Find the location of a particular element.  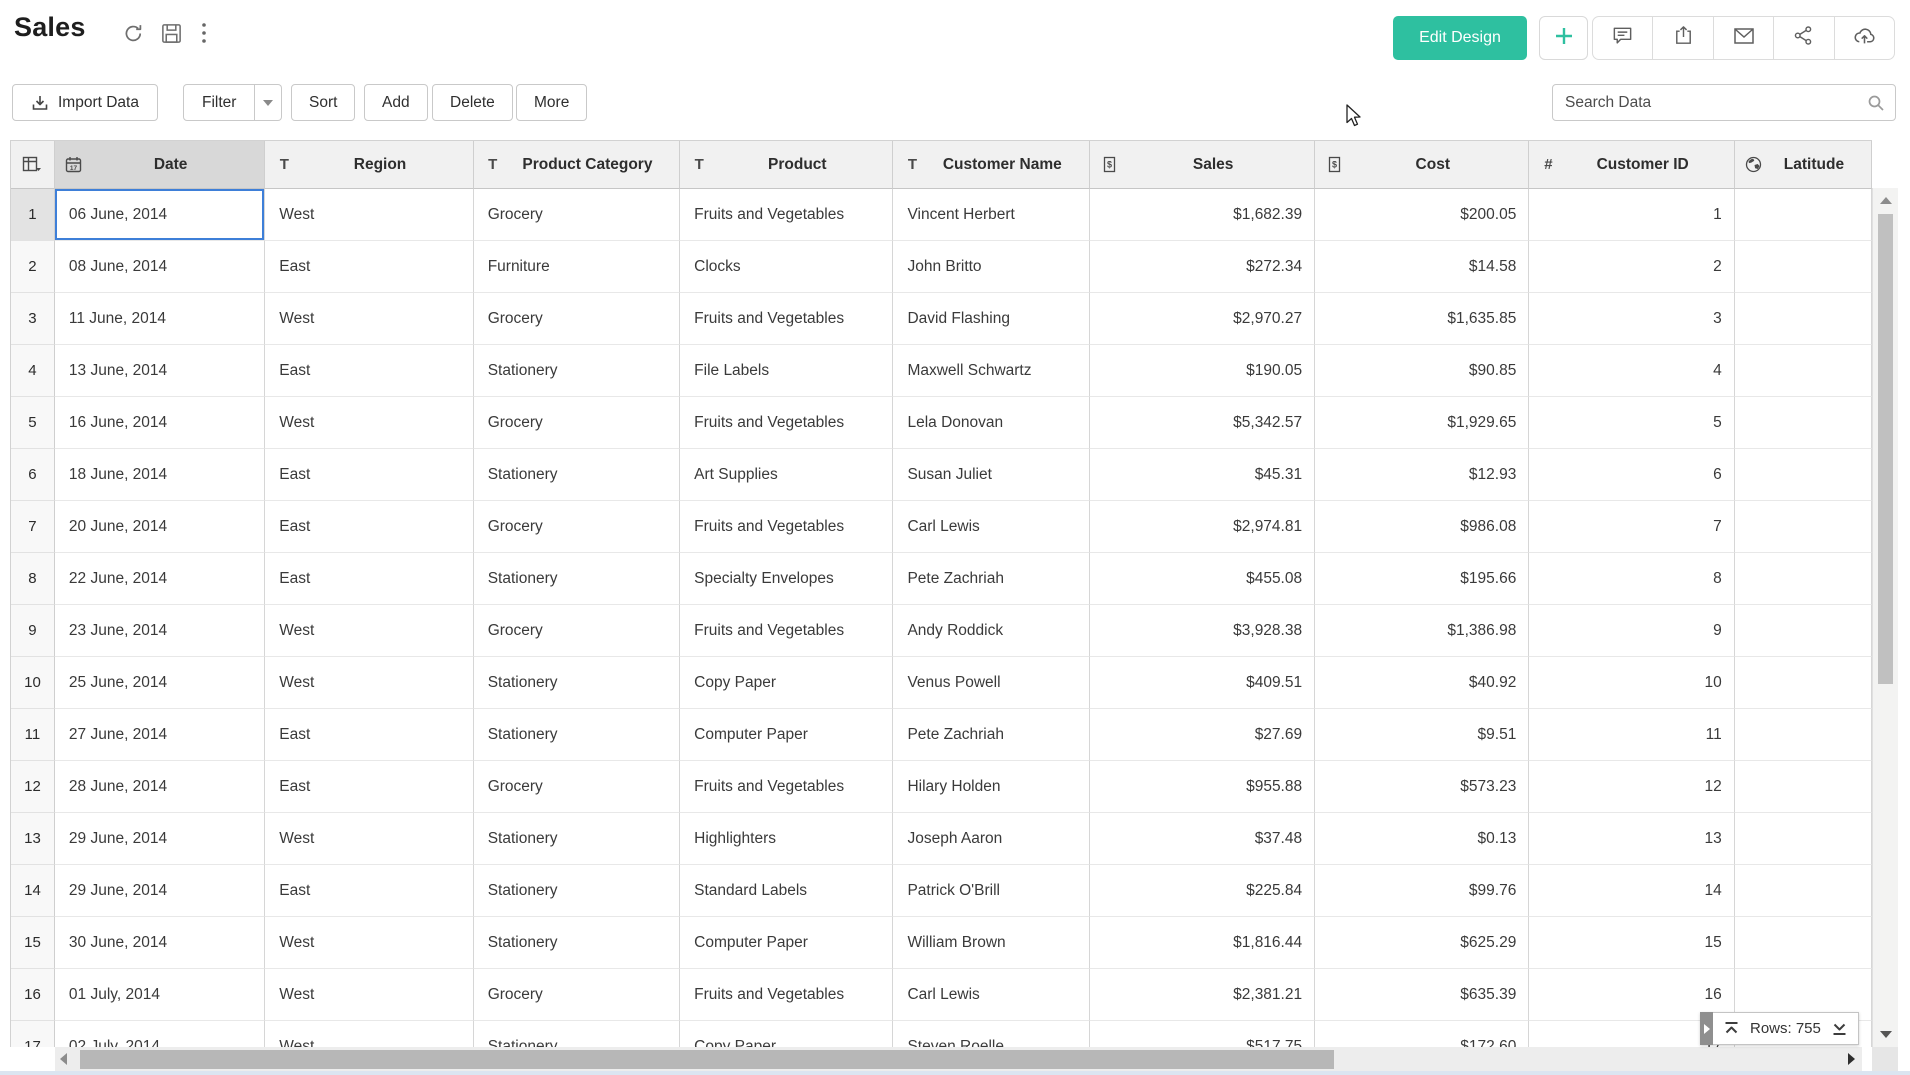

cell-product: Highlighters is located at coordinates (787, 839).